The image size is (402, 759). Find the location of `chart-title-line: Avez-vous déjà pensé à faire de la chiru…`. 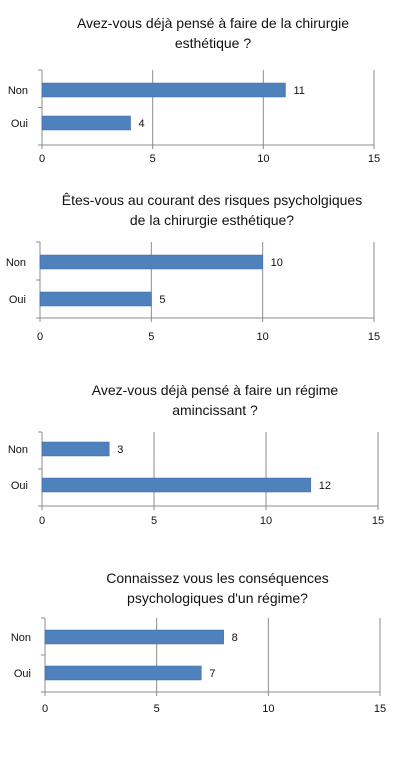

chart-title-line: Avez-vous déjà pensé à faire de la chiru… is located at coordinates (213, 23).